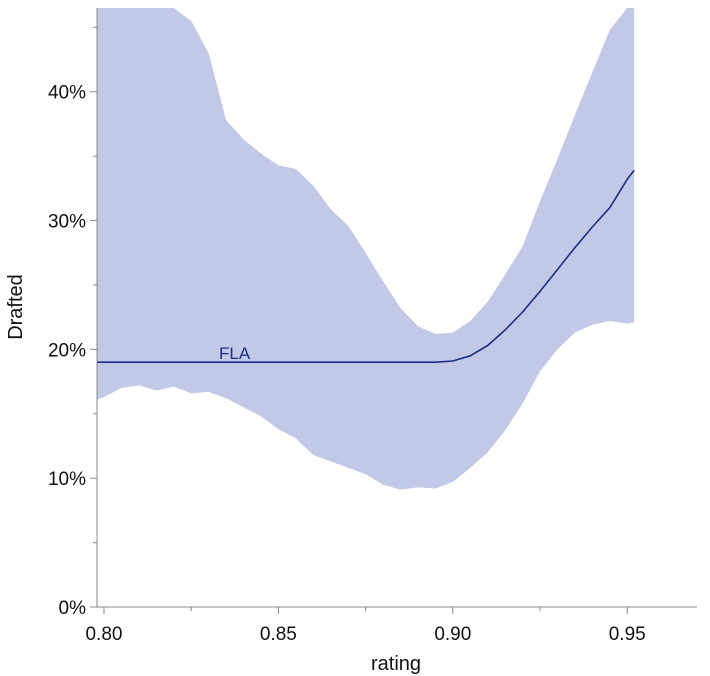 The image size is (710, 676). I want to click on x-axis-ticks: 0.80 0.85 0.90 0.95, so click(365, 626).